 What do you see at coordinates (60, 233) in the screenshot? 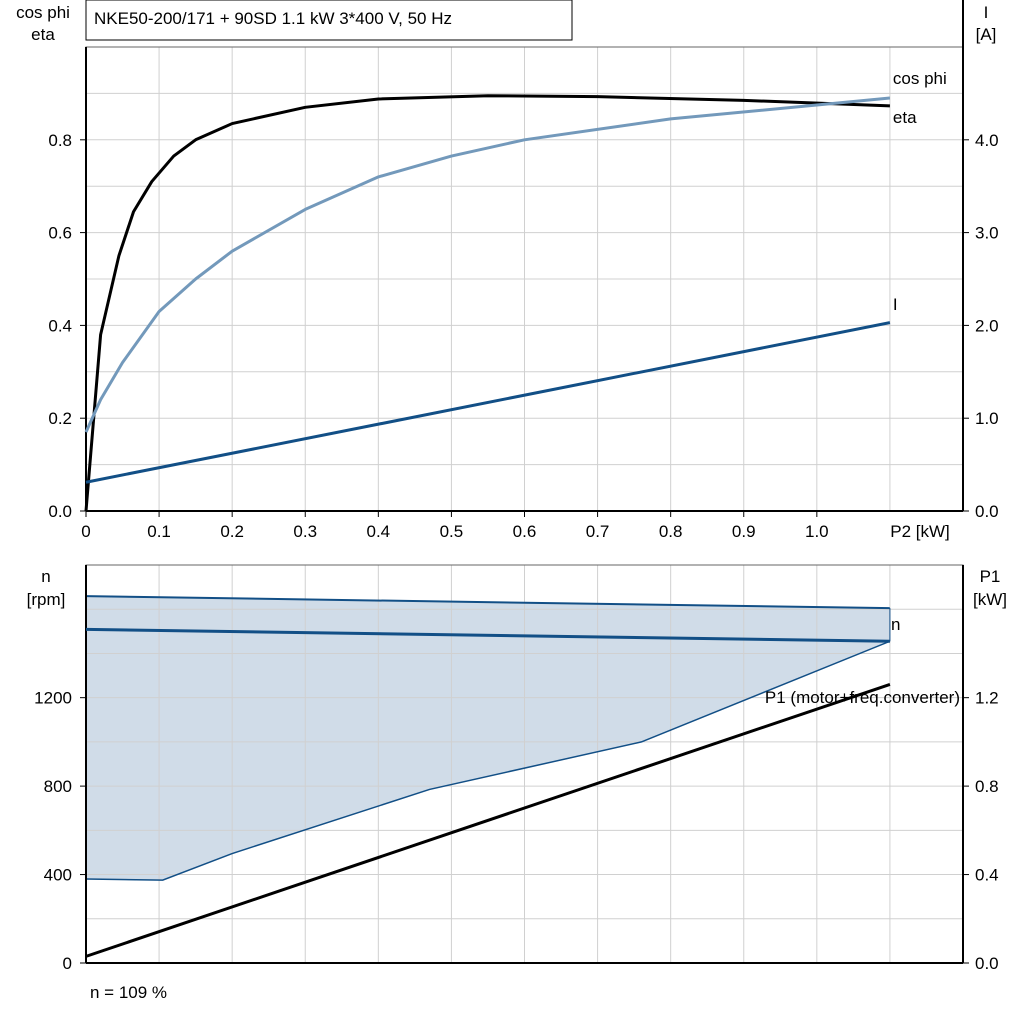
I see `y-tick-label: 0.6` at bounding box center [60, 233].